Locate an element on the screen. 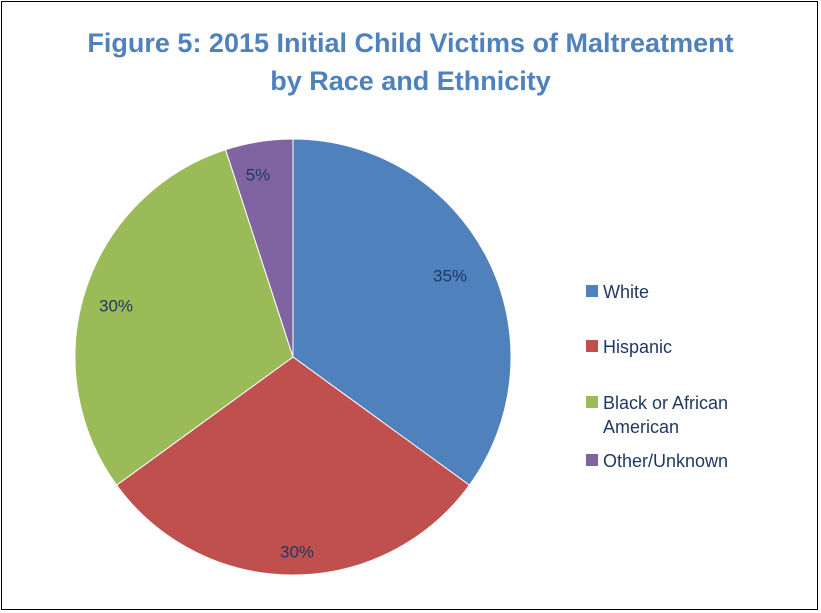  legend-item-other-unknown: Other/Unknown is located at coordinates (657, 461).